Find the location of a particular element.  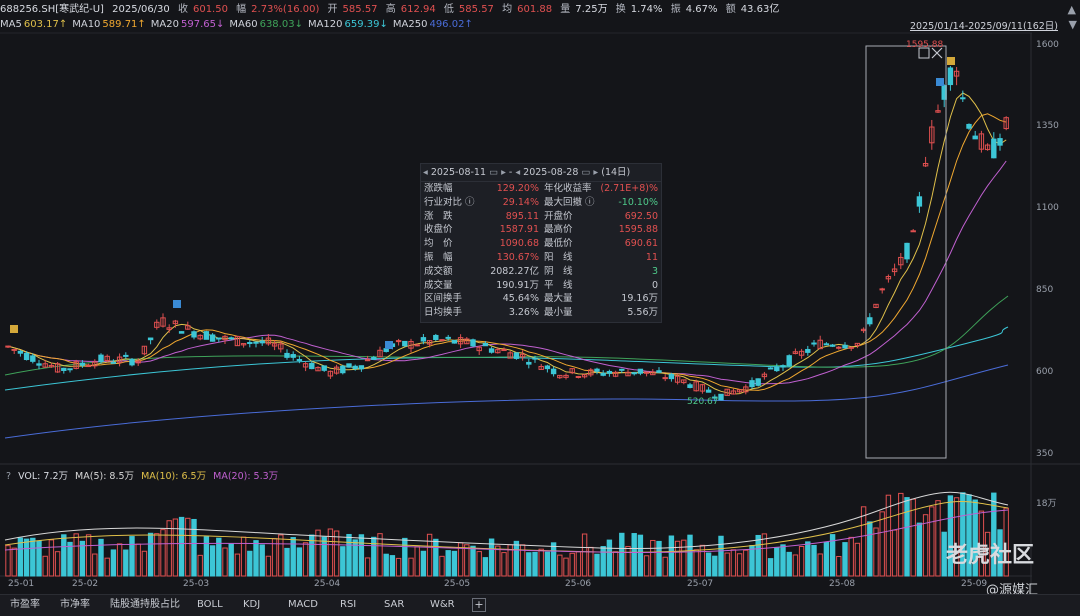

stat-label: 最大量 is located at coordinates (558, 299).